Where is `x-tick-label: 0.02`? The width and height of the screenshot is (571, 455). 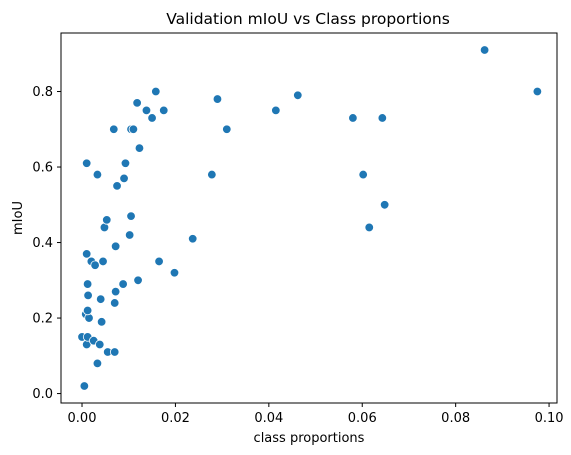
x-tick-label: 0.02 is located at coordinates (175, 418).